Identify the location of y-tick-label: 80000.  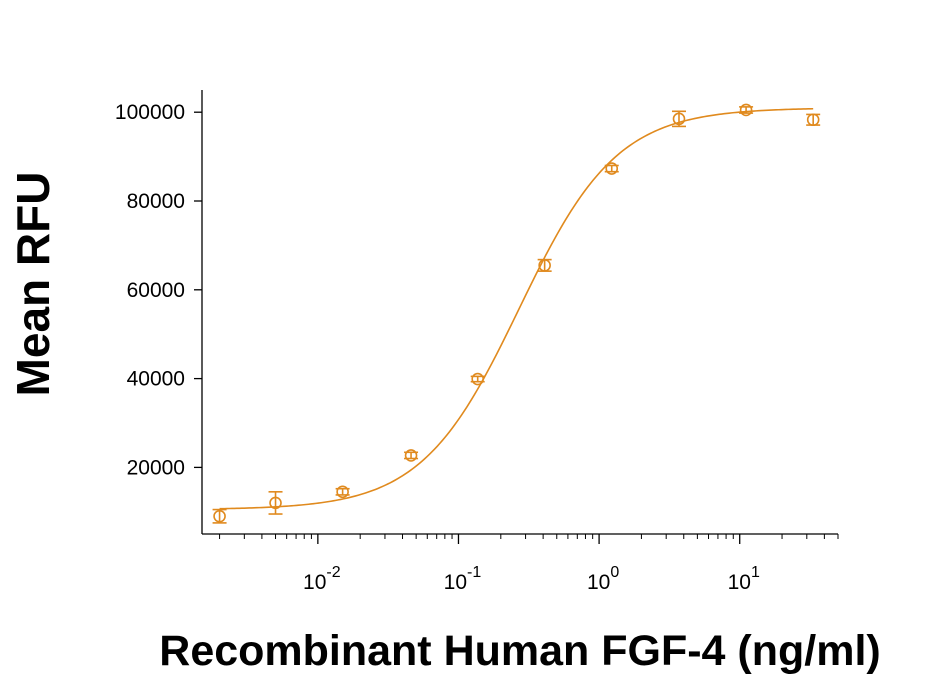
(156, 201).